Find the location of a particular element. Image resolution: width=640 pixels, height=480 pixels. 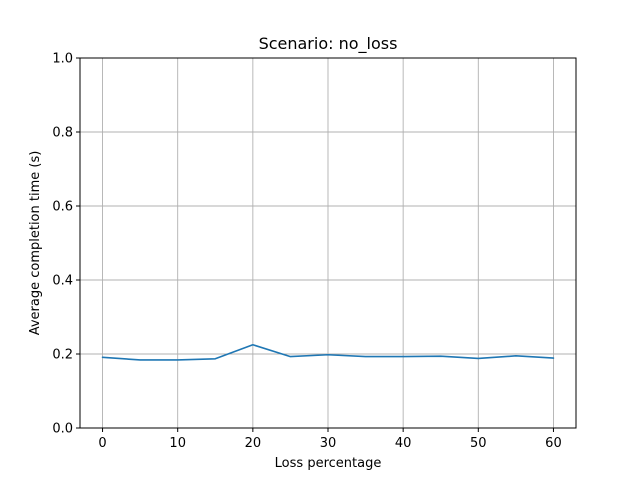

y-tick-label: 0.8 is located at coordinates (62, 133).